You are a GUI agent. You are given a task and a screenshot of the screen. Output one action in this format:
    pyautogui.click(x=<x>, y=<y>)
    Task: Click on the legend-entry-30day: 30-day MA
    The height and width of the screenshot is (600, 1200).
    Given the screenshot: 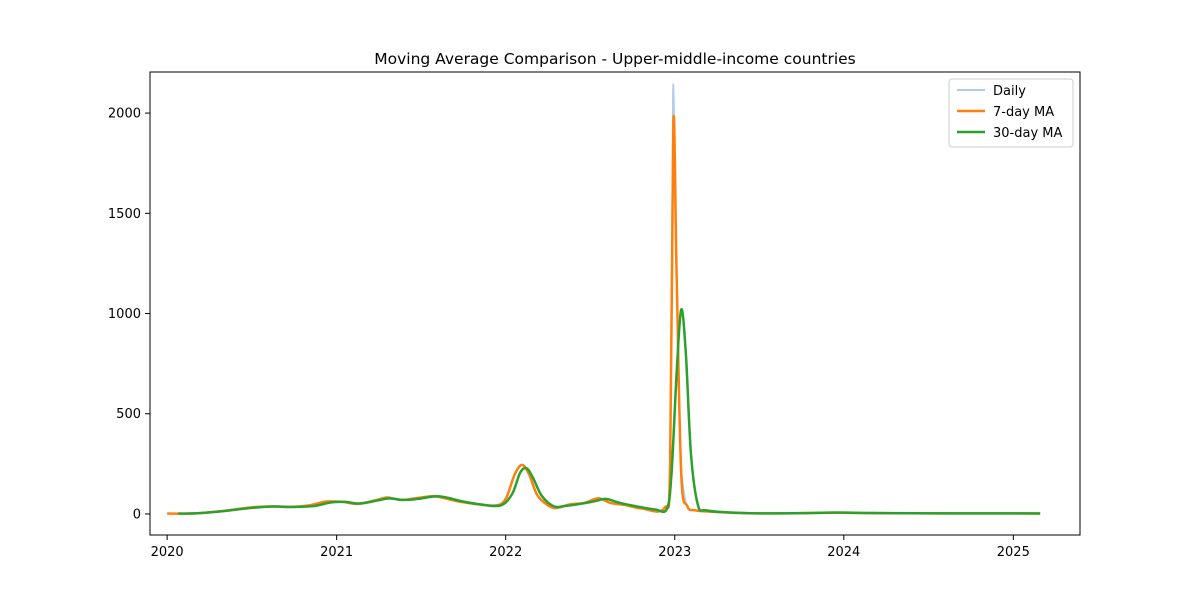 What is the action you would take?
    pyautogui.click(x=1009, y=133)
    